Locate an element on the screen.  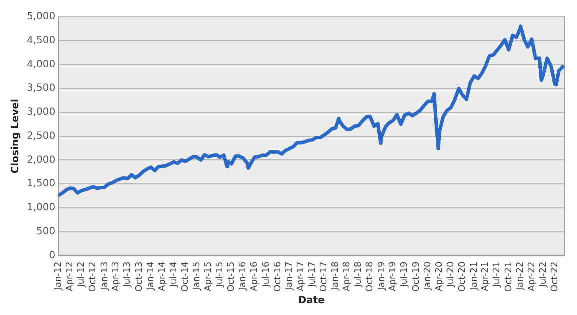
x-tick-label: Apr-17 is located at coordinates (301, 277).